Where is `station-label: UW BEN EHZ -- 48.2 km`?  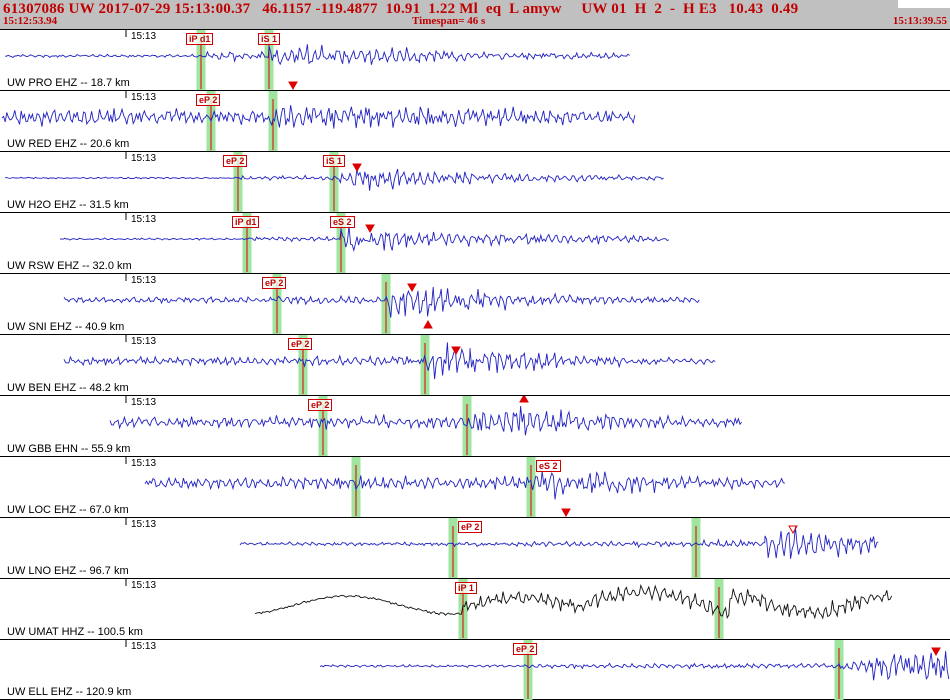
station-label: UW BEN EHZ -- 48.2 km is located at coordinates (68, 388).